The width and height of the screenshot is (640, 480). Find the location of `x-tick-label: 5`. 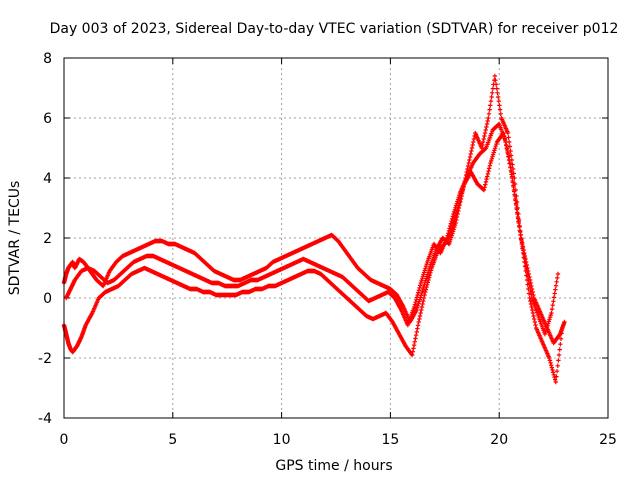

x-tick-label: 5 is located at coordinates (172, 440).